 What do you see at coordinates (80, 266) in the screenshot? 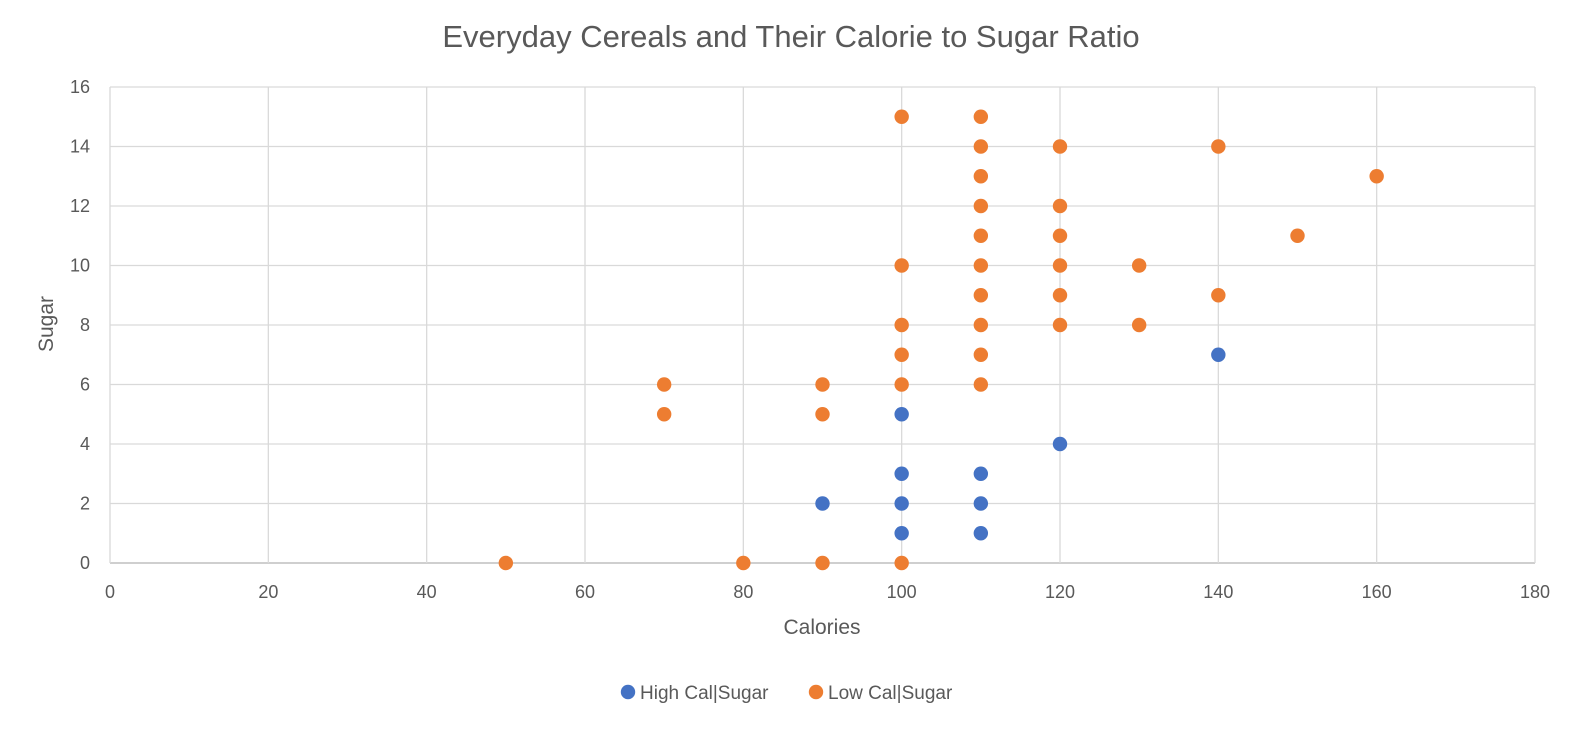
I see `y-tick-label: 10` at bounding box center [80, 266].